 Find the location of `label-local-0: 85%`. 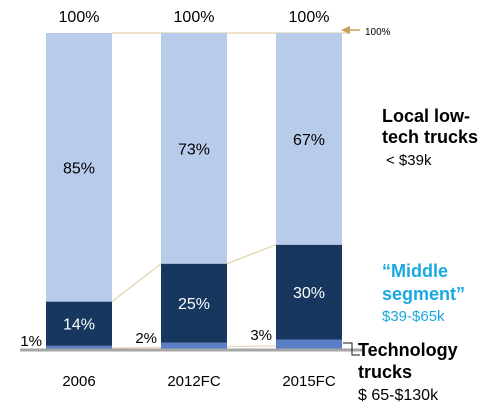

label-local-0: 85% is located at coordinates (79, 168).